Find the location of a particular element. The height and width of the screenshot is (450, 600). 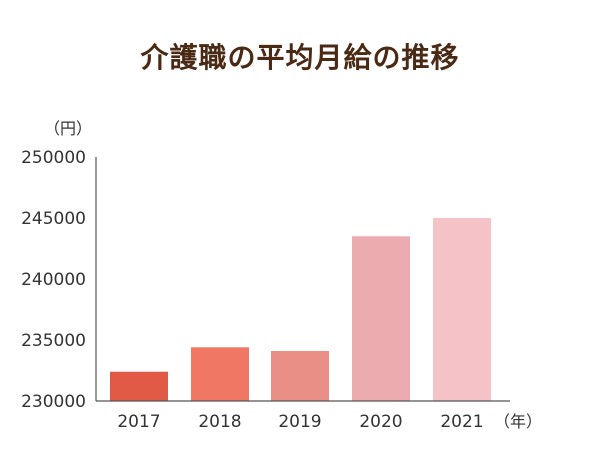

bar-2020 is located at coordinates (381, 318).